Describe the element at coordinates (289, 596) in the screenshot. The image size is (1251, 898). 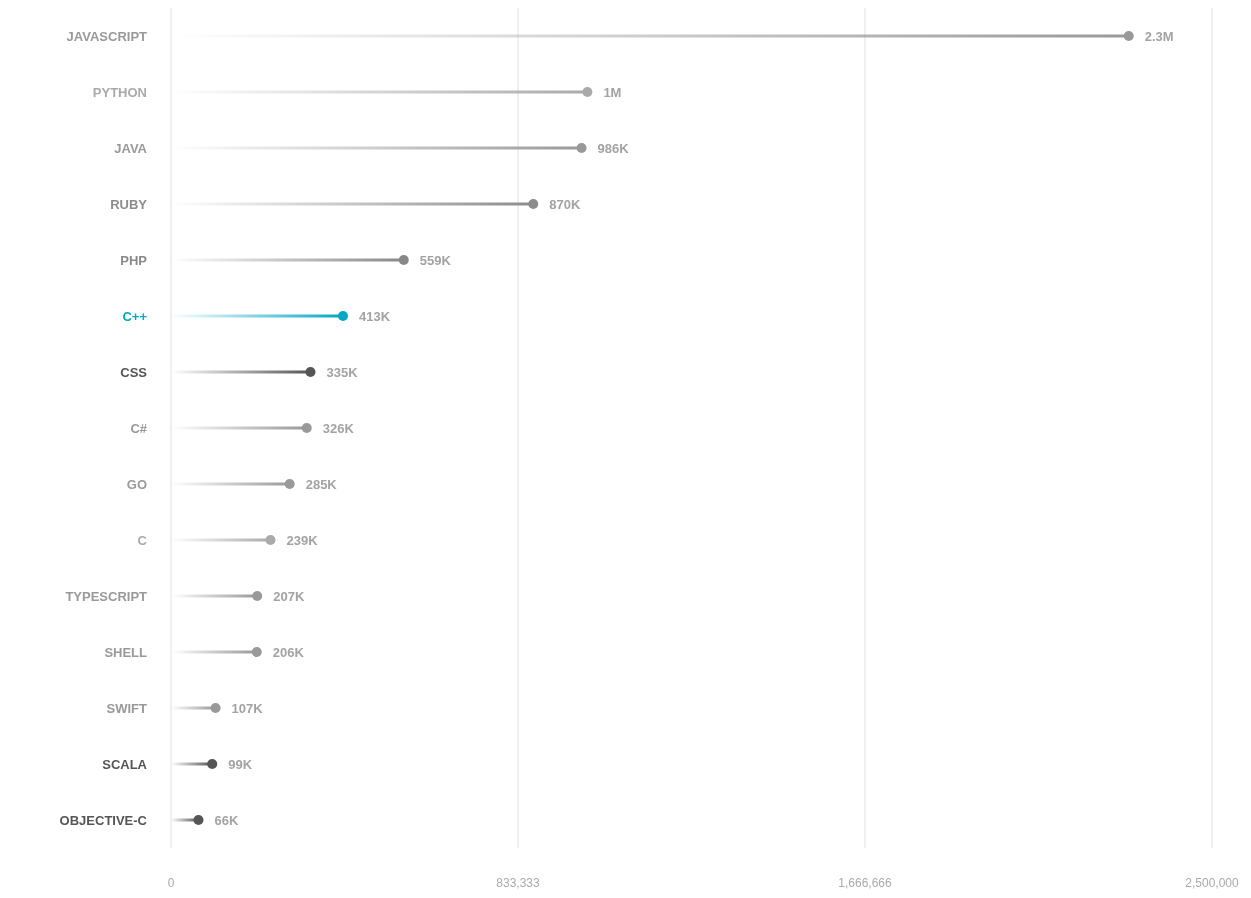
I see `data-label: 207K` at that location.